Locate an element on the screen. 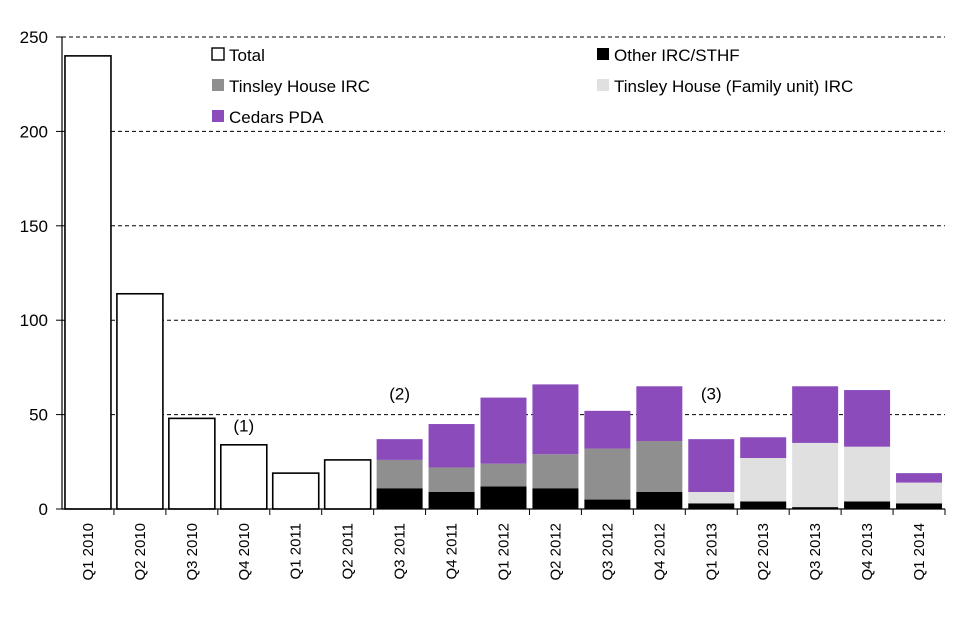 The height and width of the screenshot is (640, 960). legend-item-total: Total is located at coordinates (238, 55).